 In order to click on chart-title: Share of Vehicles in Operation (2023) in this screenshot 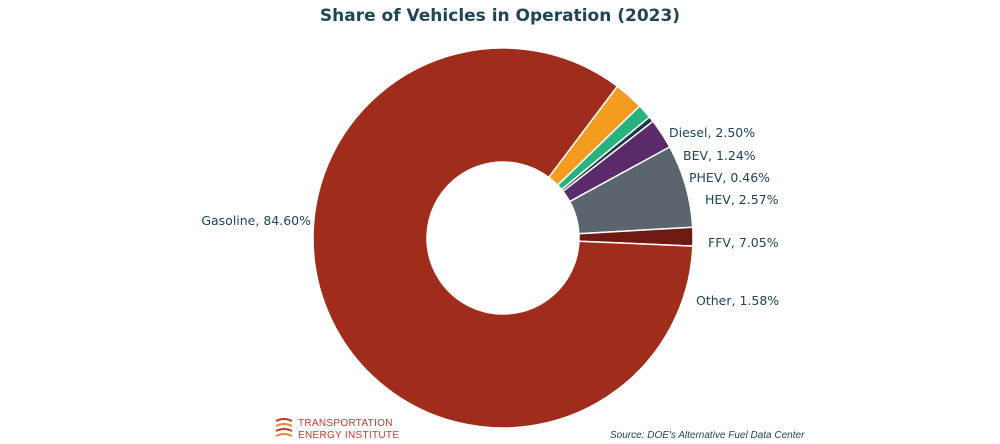, I will do `click(500, 16)`.